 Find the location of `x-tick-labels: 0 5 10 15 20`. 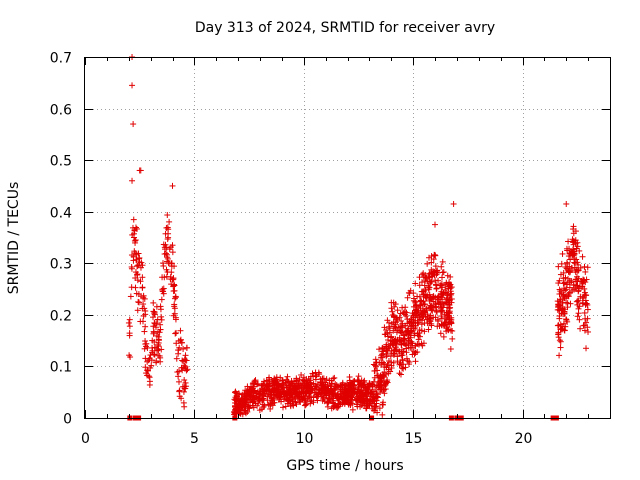

x-tick-labels: 0 5 10 15 20 is located at coordinates (306, 439).